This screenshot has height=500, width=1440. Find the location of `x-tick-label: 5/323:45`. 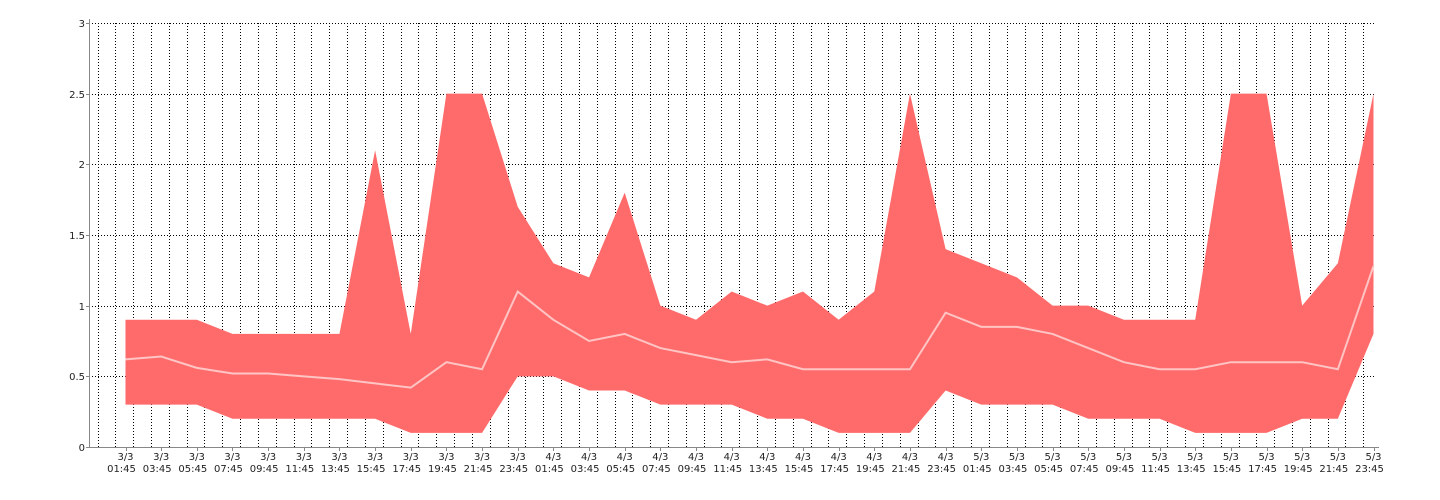

x-tick-label: 5/323:45 is located at coordinates (1369, 463).